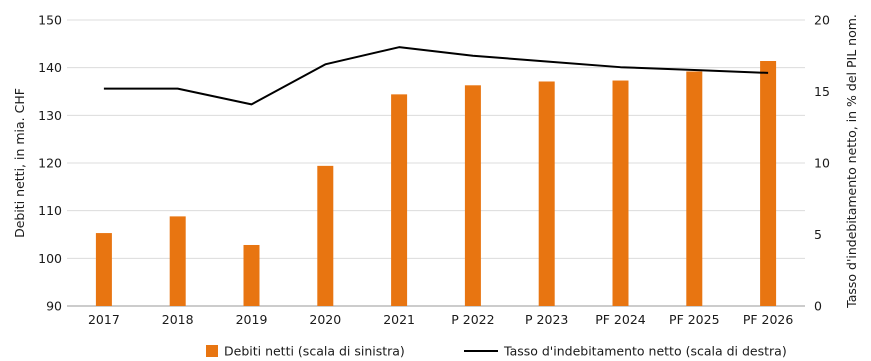  Describe the element at coordinates (252, 319) in the screenshot. I see `x-tick-label: 2019` at that location.